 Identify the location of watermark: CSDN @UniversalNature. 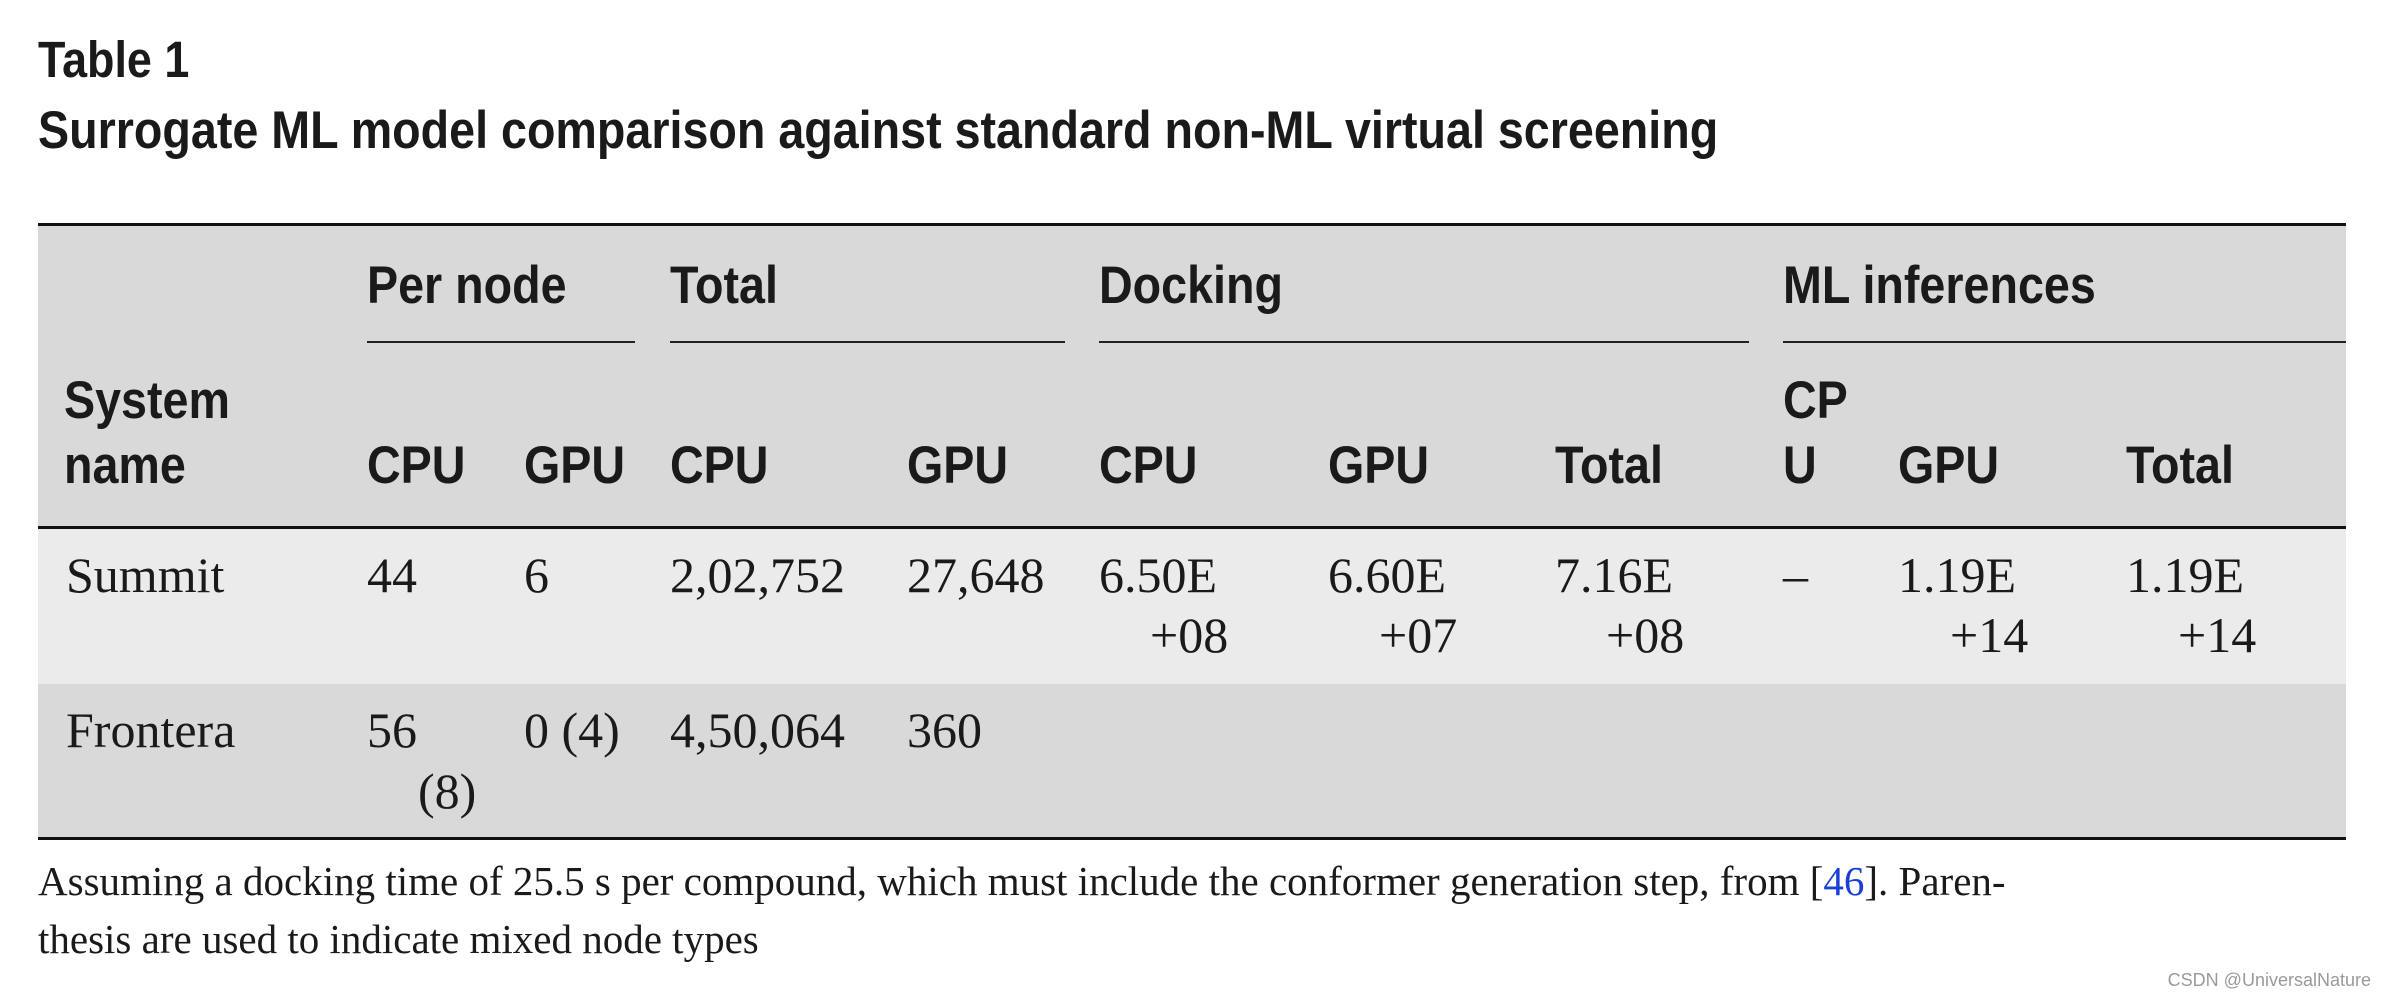
(2269, 980).